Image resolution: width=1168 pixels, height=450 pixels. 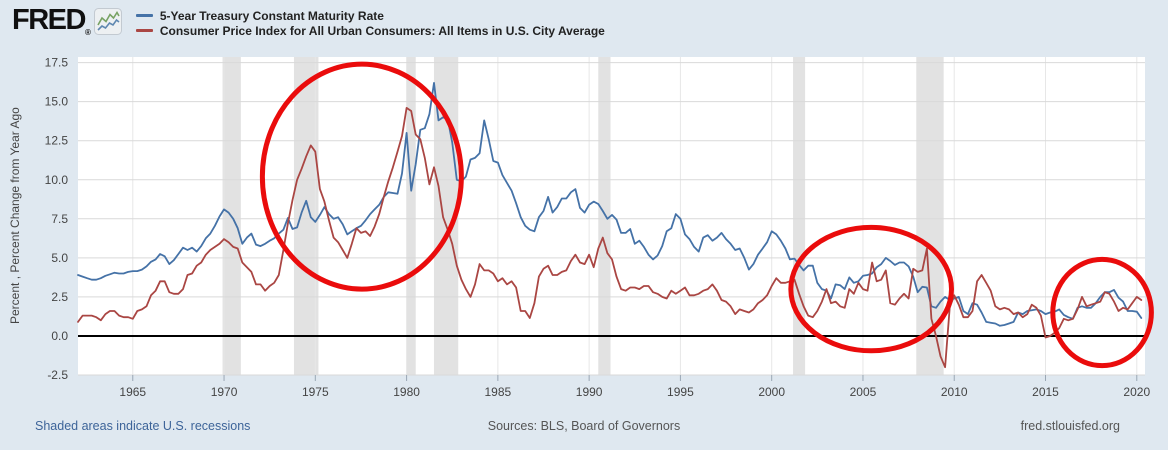 What do you see at coordinates (498, 392) in the screenshot?
I see `x-tick-label: 1985` at bounding box center [498, 392].